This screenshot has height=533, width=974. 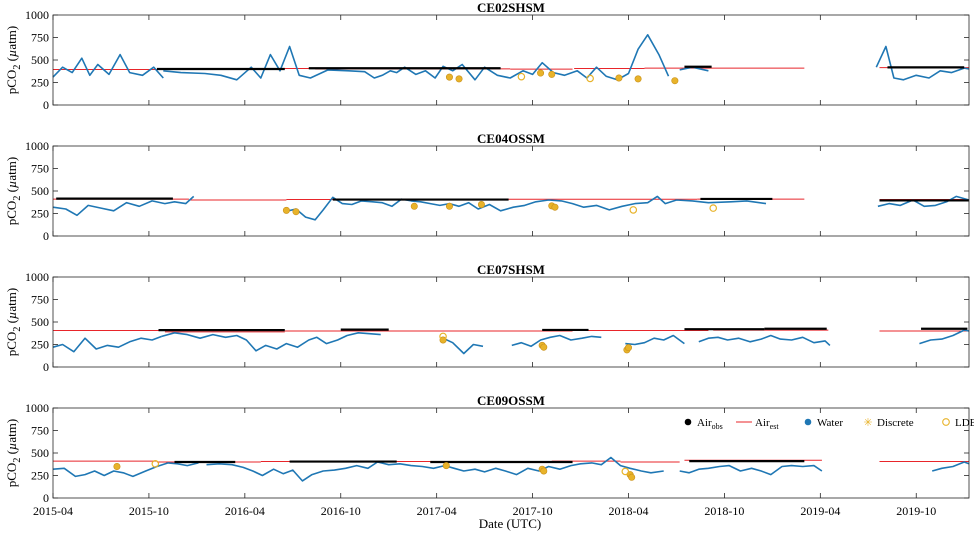 I want to click on legend-item-discrete: ✳ Discrete, so click(x=888, y=423).